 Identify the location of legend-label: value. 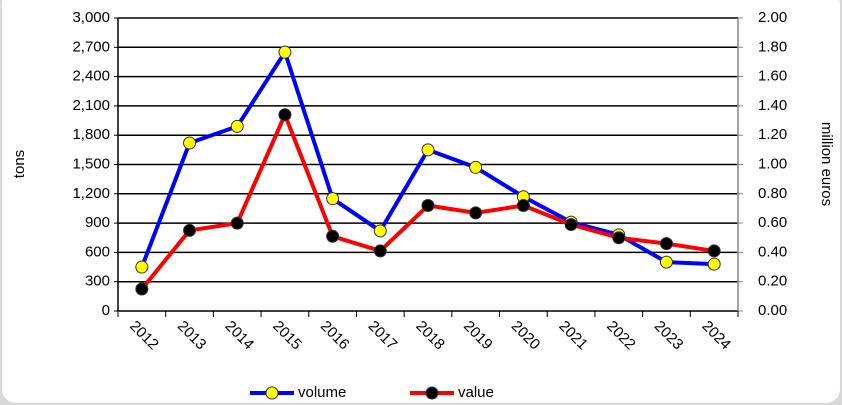
(476, 392).